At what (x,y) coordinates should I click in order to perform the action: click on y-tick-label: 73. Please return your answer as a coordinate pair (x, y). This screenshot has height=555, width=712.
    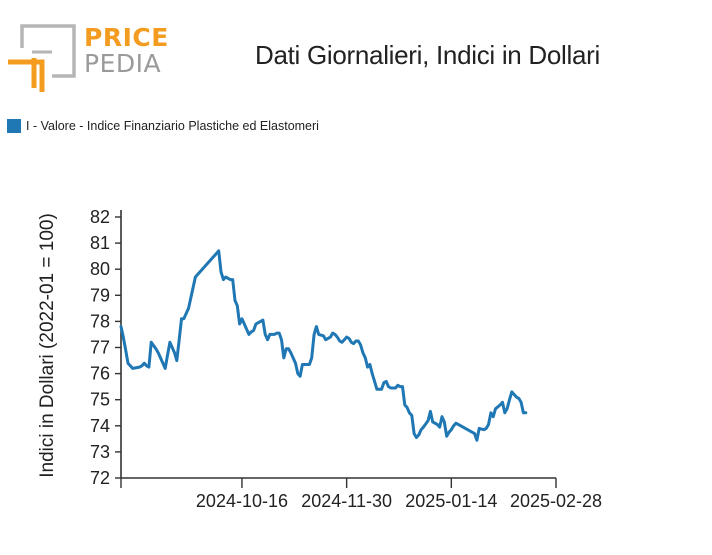
    Looking at the image, I should click on (100, 452).